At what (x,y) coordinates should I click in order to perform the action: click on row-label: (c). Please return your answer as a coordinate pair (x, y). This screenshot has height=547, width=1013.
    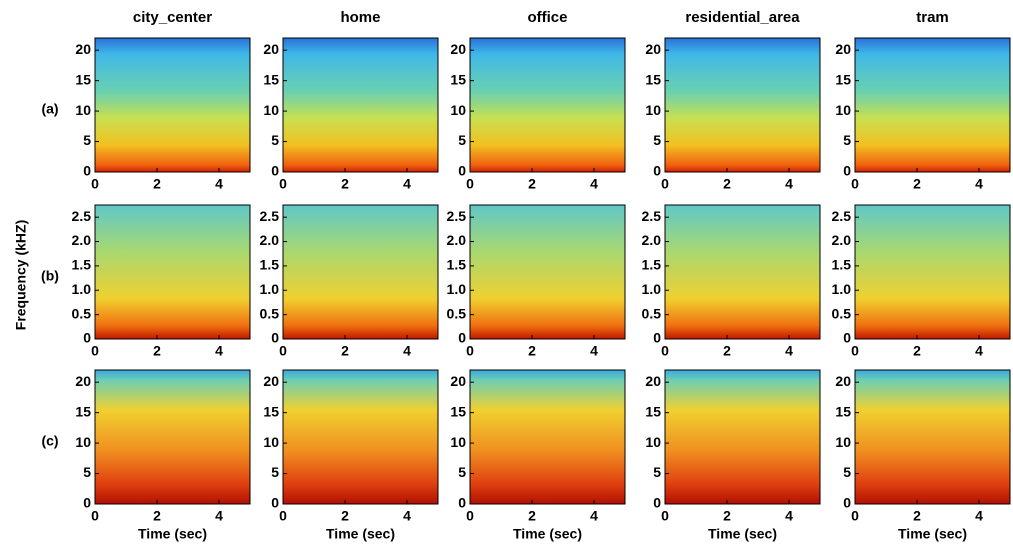
    Looking at the image, I should click on (49, 441).